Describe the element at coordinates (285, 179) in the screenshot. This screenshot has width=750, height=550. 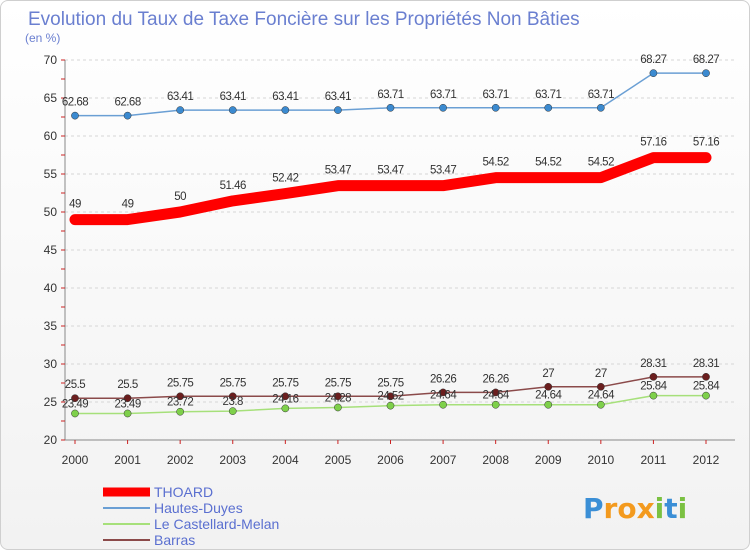
I see `data-label: 52.42` at that location.